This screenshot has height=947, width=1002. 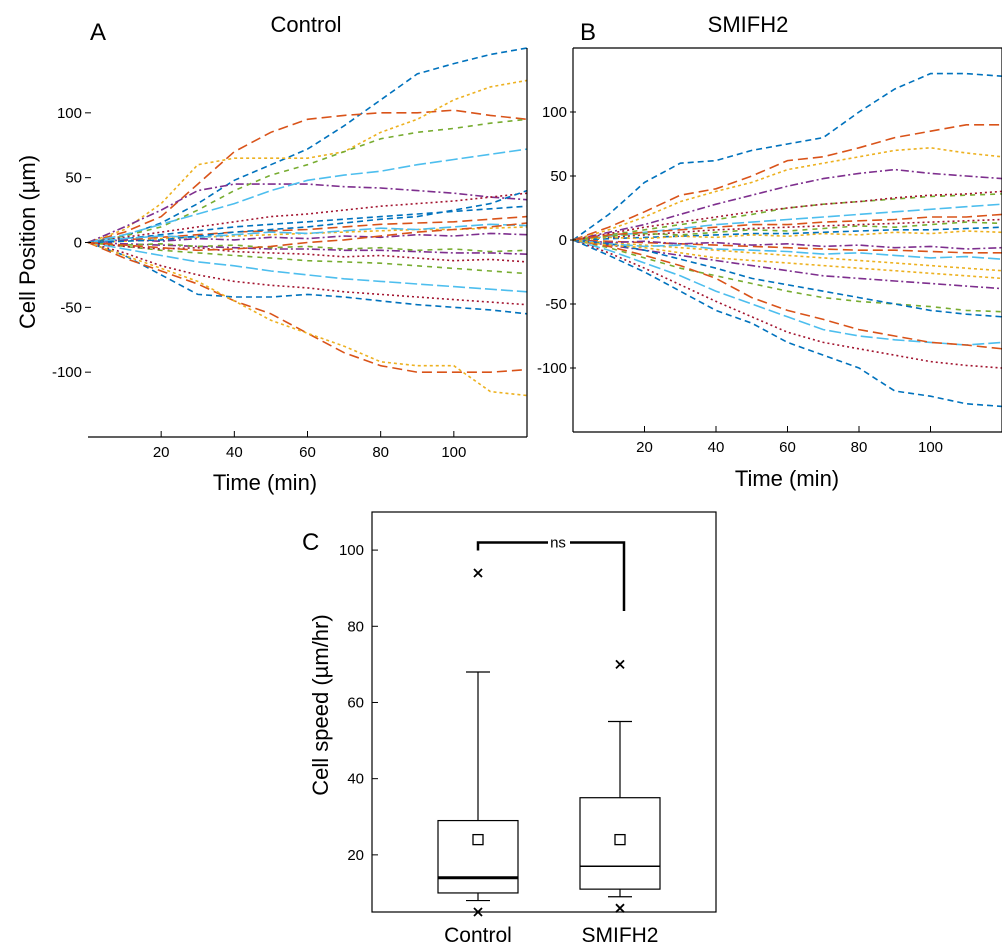 What do you see at coordinates (563, 240) in the screenshot?
I see `panel-b-y-tick-label: 0` at bounding box center [563, 240].